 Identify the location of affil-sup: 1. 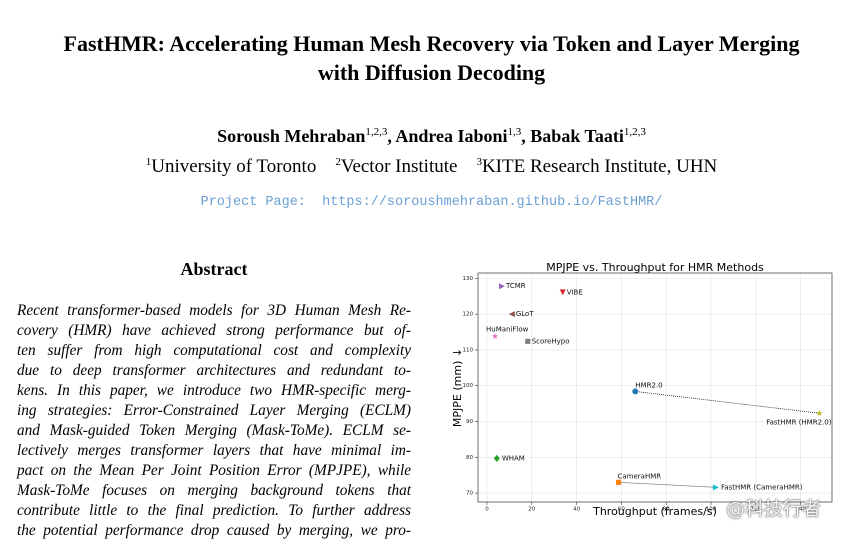
(148, 162).